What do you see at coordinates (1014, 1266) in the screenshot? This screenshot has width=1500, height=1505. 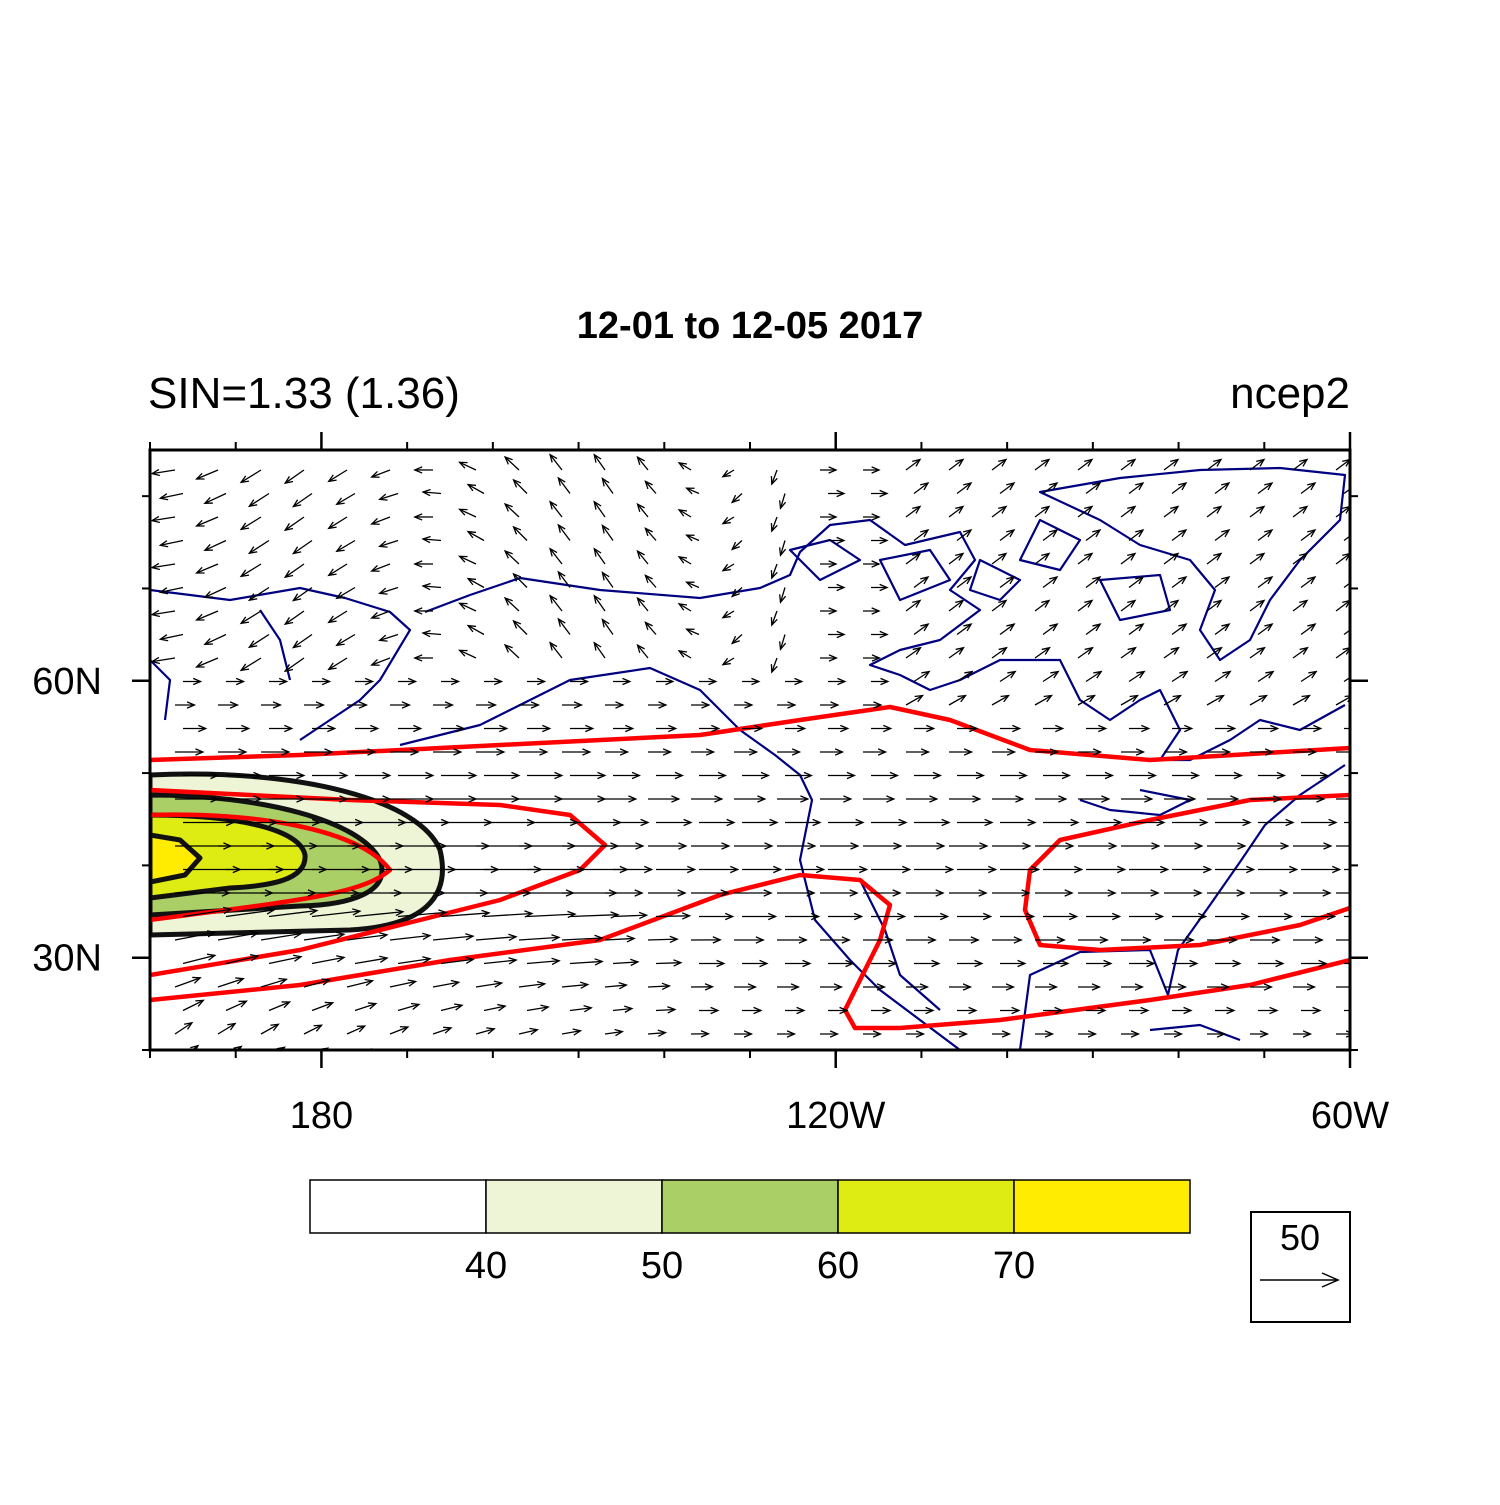 I see `colorbar-label: 70` at bounding box center [1014, 1266].